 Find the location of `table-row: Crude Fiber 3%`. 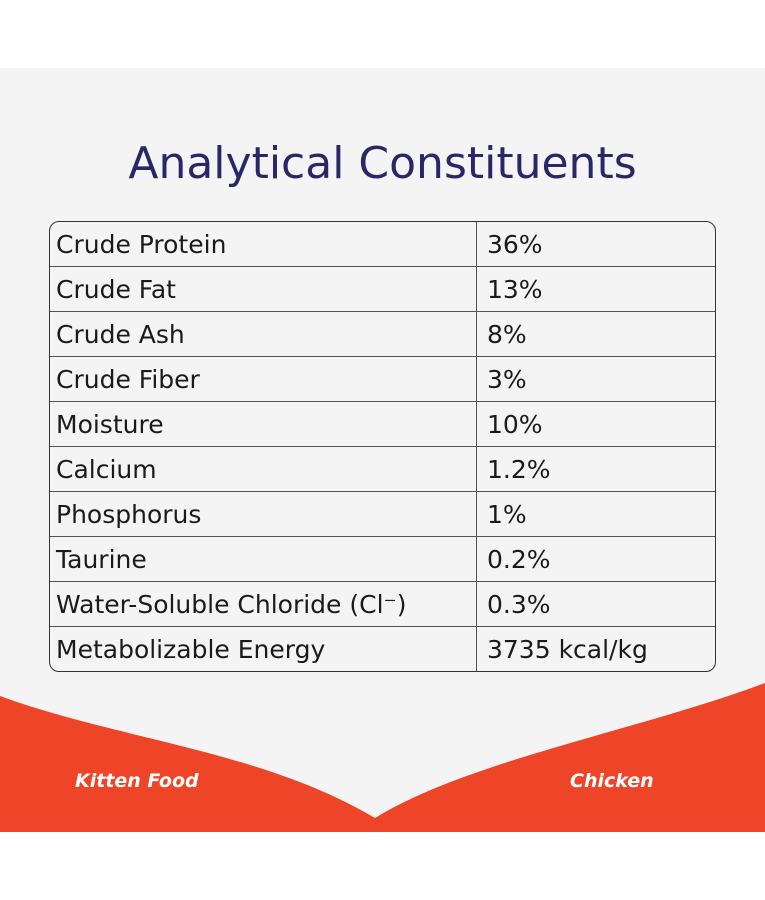

table-row: Crude Fiber 3% is located at coordinates (382, 379).